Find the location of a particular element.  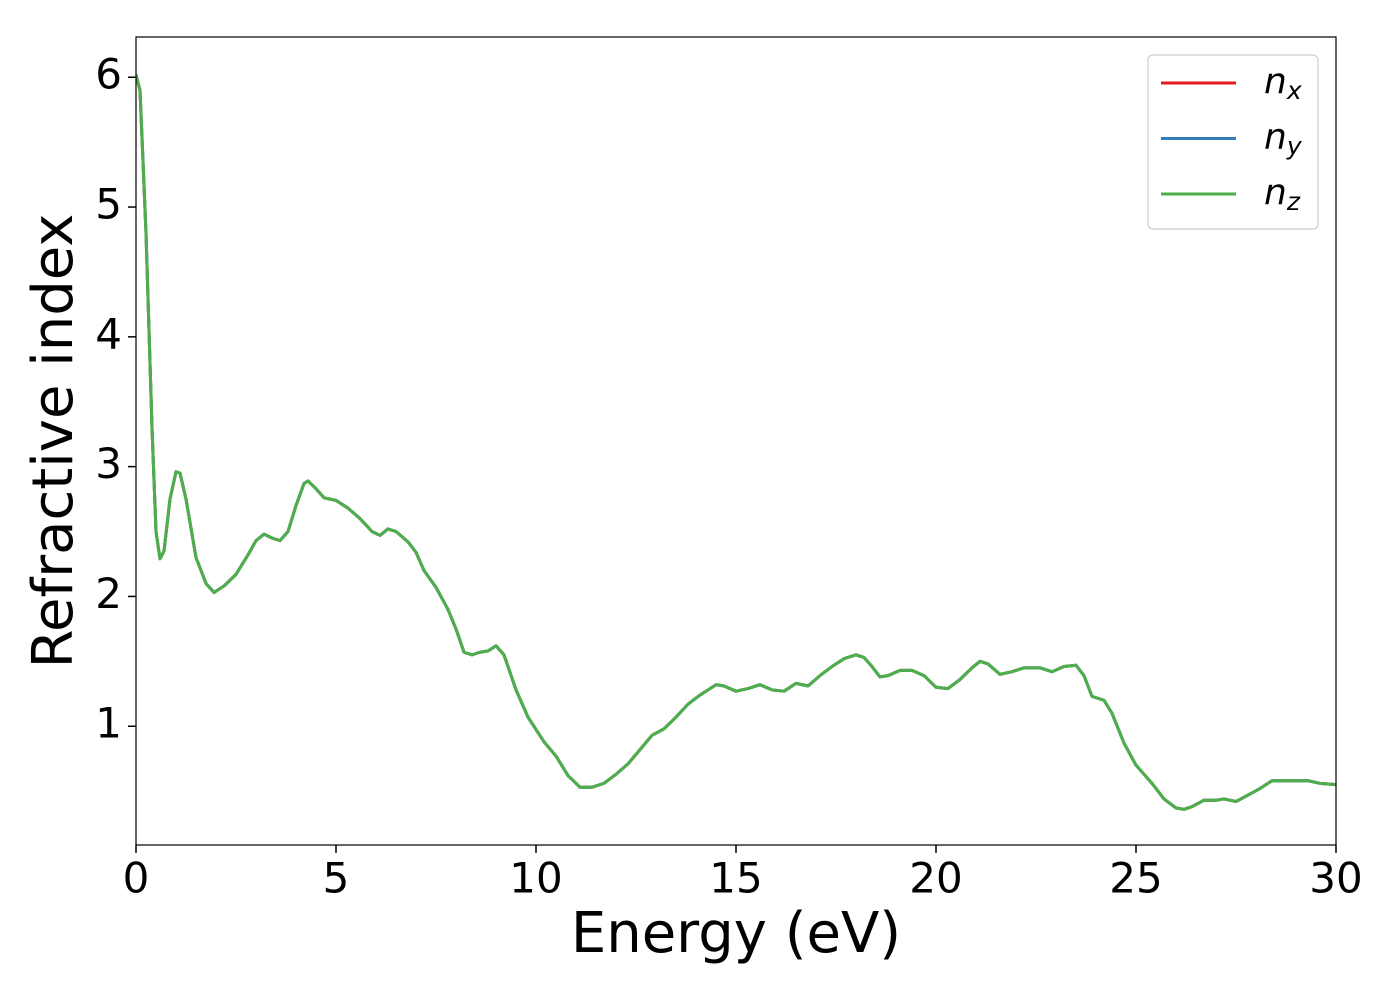

legend-label: ny is located at coordinates (1283, 139).